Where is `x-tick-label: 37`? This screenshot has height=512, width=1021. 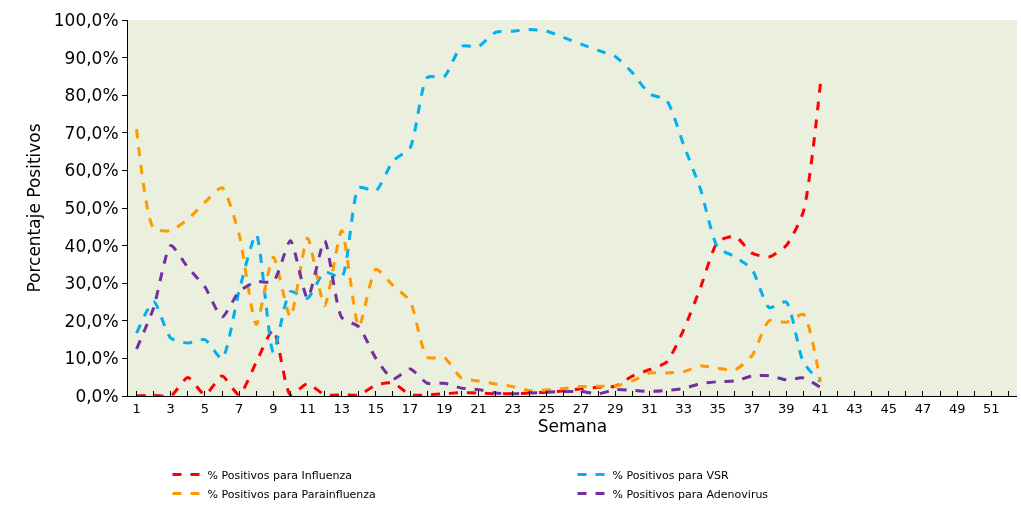
x-tick-label: 37 is located at coordinates (752, 408).